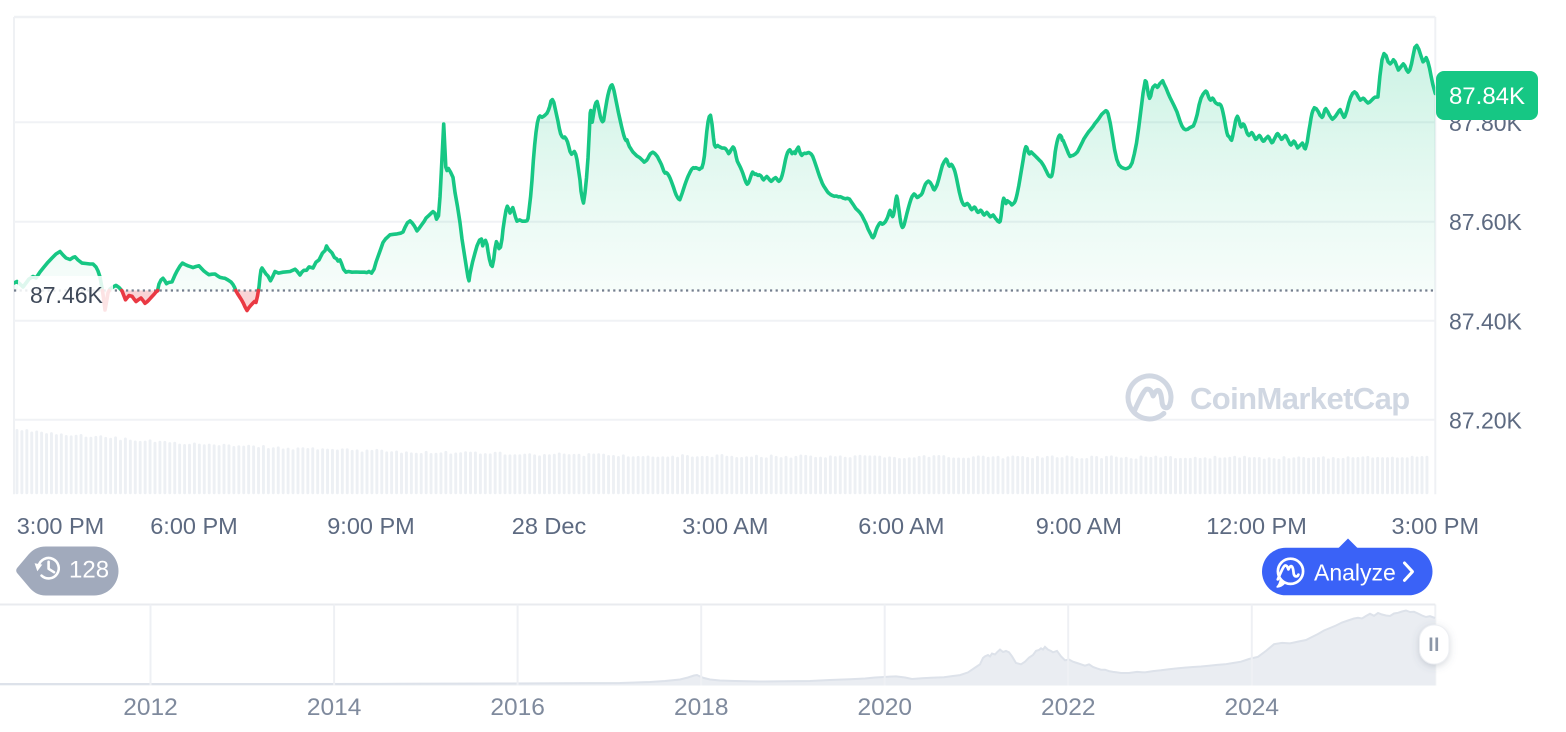  I want to click on svg-text: 87.20K, so click(1486, 420).